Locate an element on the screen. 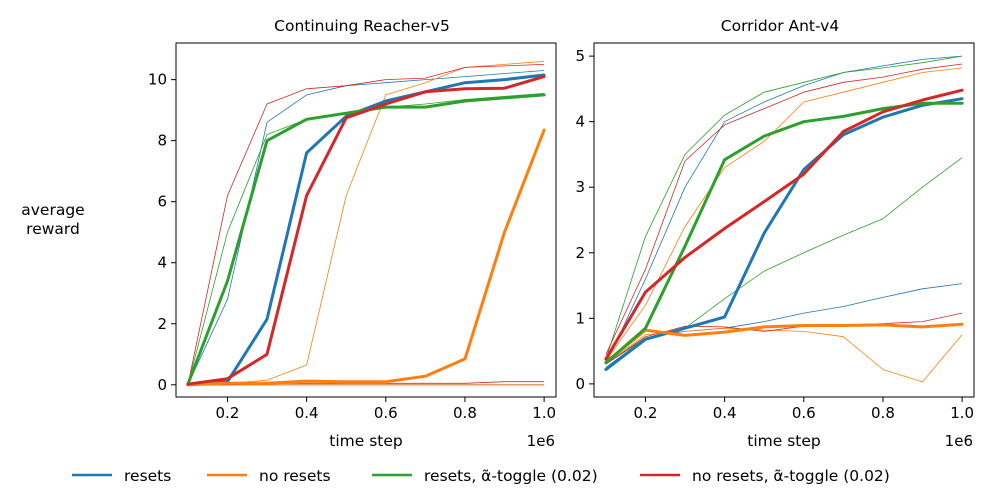  legend-item-no-resets: no resets is located at coordinates (269, 476).